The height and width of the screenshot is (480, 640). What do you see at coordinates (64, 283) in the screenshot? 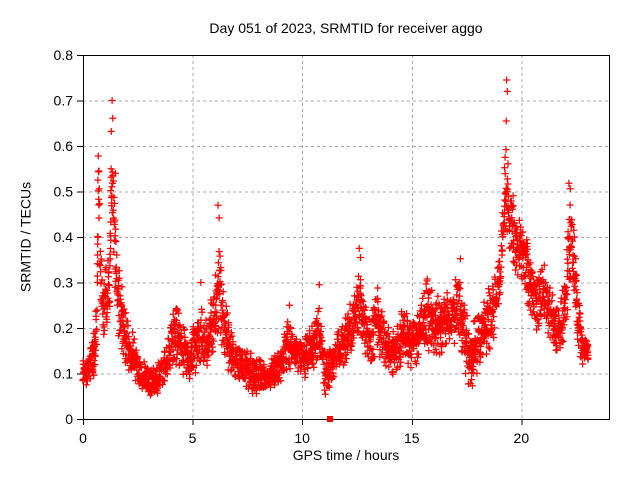
I see `y-tick-label: 0.3` at bounding box center [64, 283].